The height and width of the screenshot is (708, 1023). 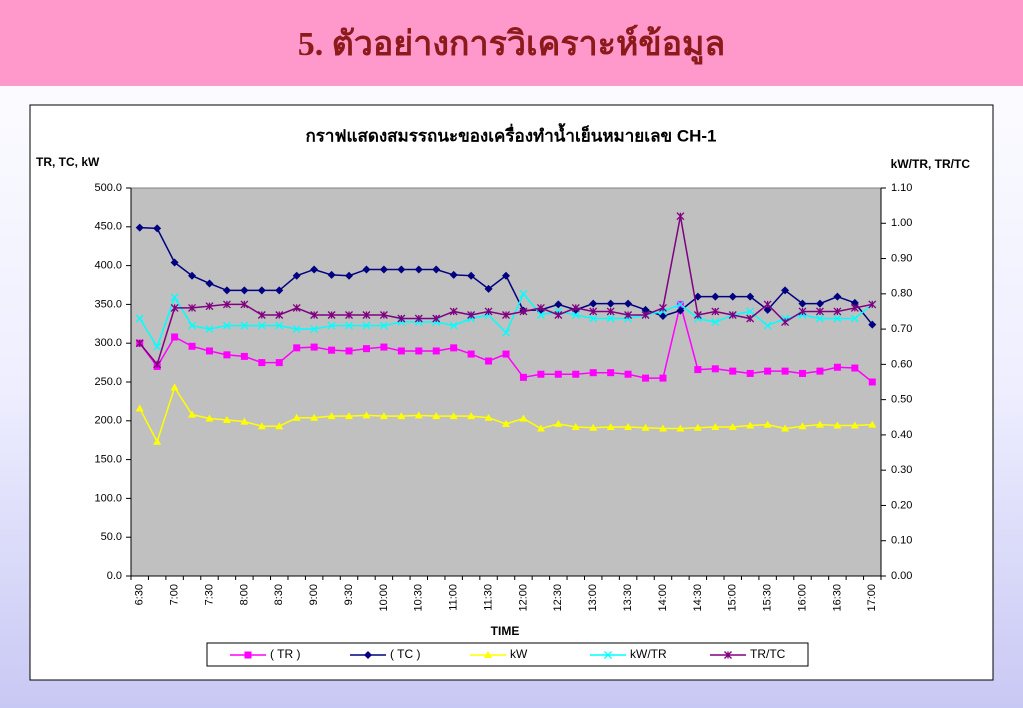 What do you see at coordinates (901, 400) in the screenshot?
I see `y2-tick-label: 0.50` at bounding box center [901, 400].